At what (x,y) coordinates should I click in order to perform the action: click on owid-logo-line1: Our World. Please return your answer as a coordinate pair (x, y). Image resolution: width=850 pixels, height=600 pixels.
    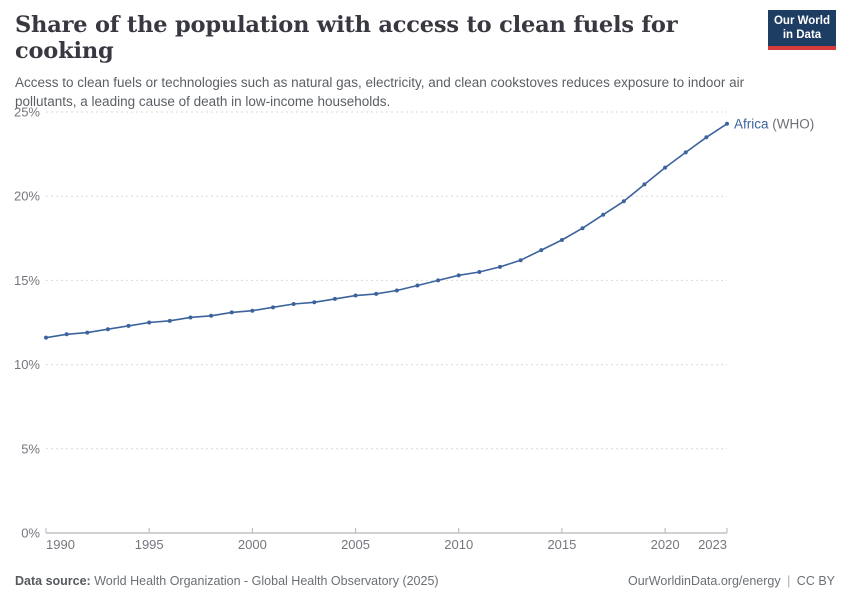
    Looking at the image, I should click on (801, 20).